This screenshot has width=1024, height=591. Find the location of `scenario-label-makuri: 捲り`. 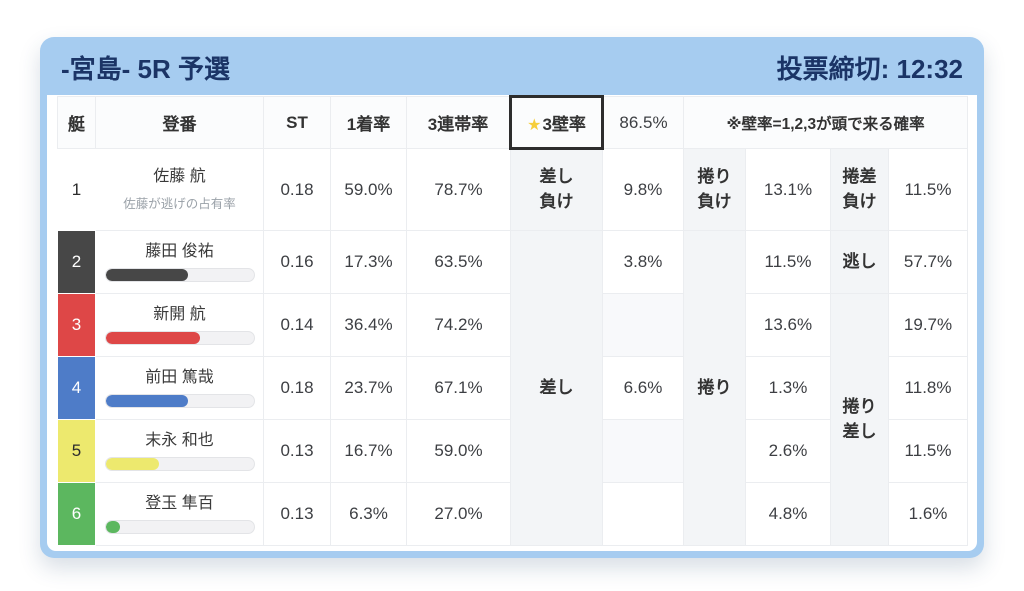

scenario-label-makuri: 捲り is located at coordinates (714, 388).